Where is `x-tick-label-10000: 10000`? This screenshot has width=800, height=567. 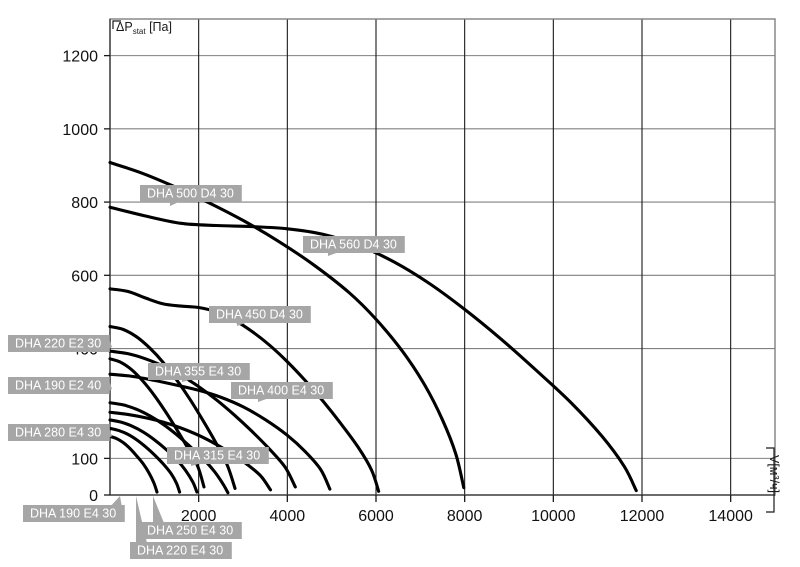 x-tick-label-10000: 10000 is located at coordinates (553, 516).